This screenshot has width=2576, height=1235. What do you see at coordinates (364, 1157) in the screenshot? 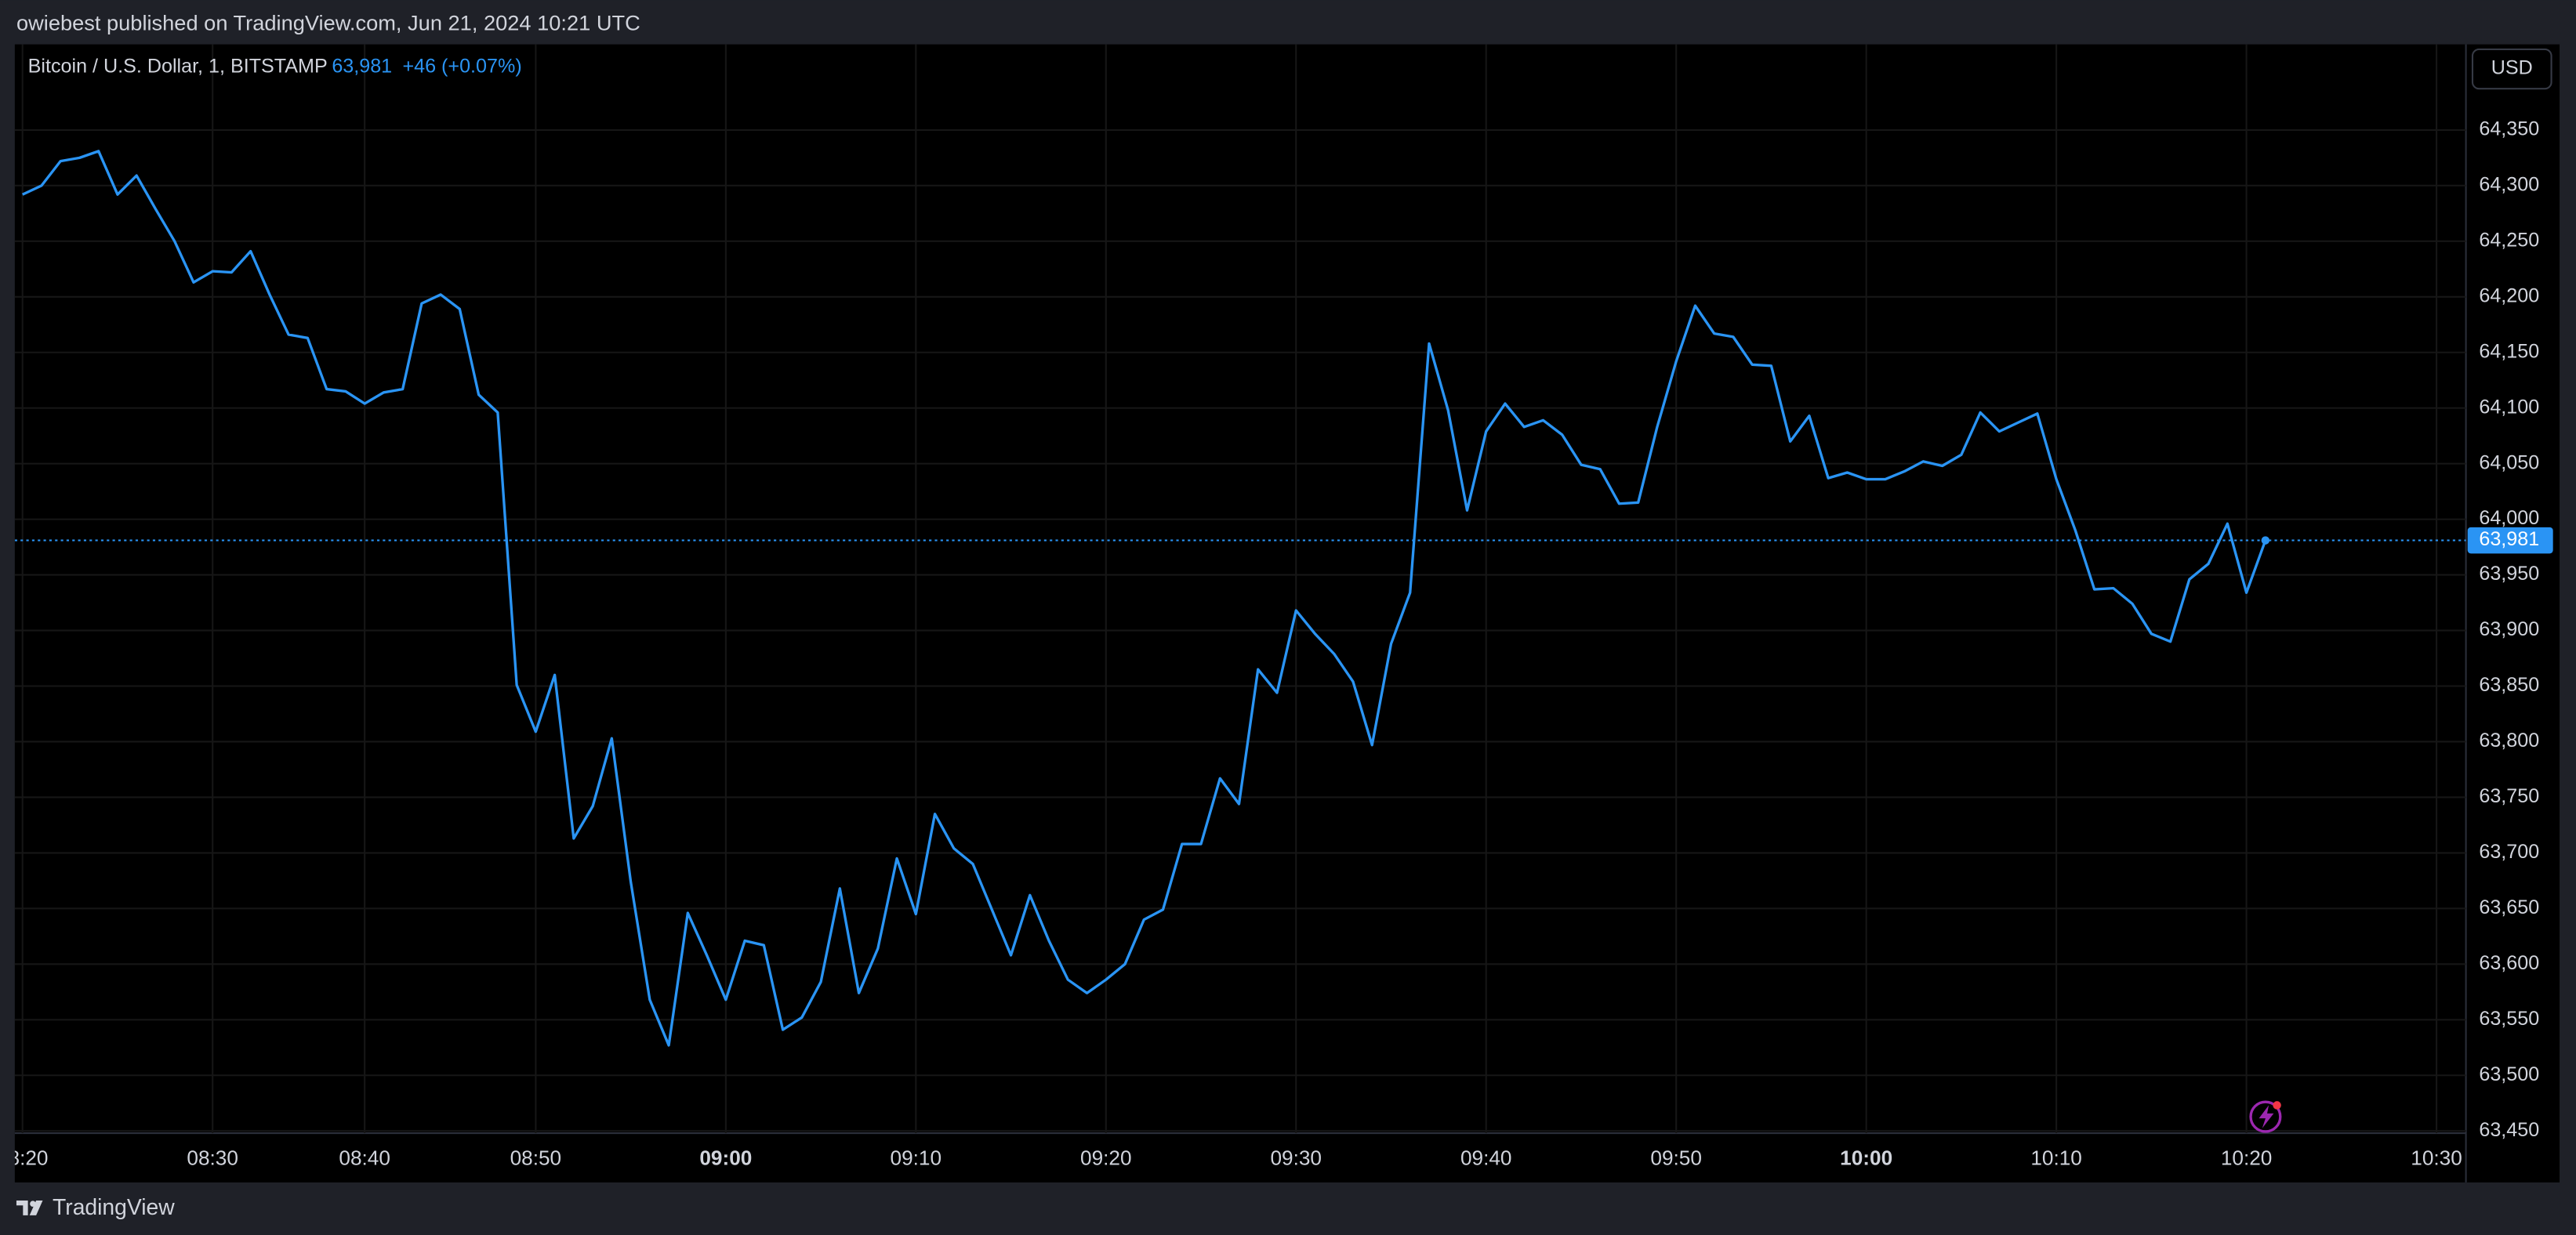
I see `x-tick-label: 08:40` at bounding box center [364, 1157].